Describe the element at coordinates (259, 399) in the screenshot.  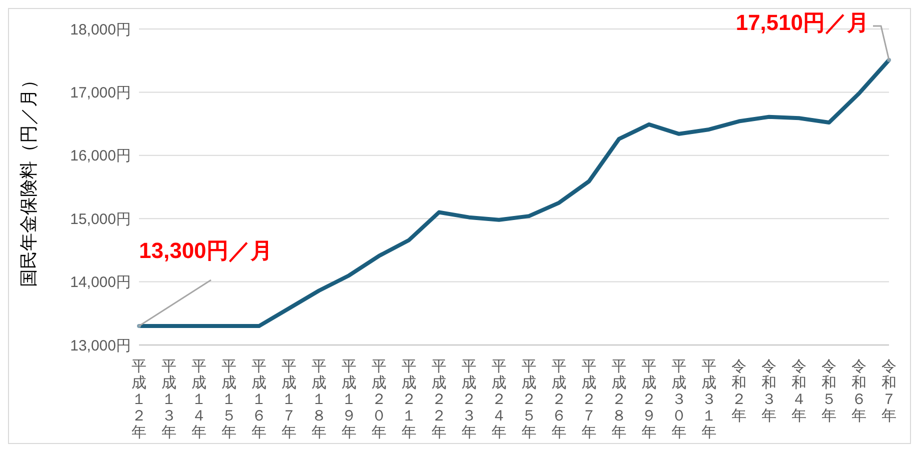
I see `x-tick-label: 平成１６年` at that location.